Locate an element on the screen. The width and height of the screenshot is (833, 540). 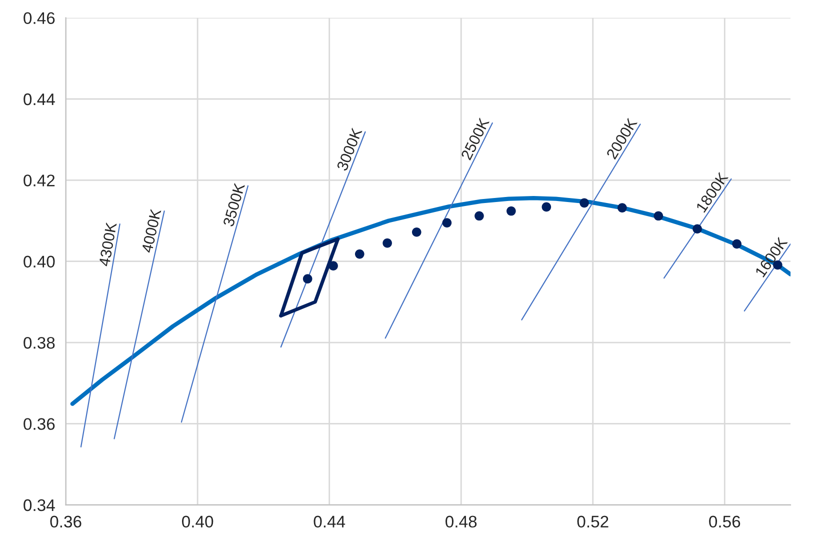
y-tick-label: 0.38 is located at coordinates (39, 342).